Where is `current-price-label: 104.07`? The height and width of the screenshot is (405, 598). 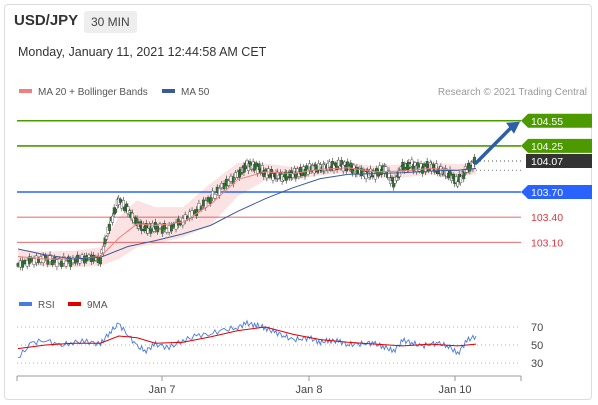
current-price-label: 104.07 is located at coordinates (547, 162).